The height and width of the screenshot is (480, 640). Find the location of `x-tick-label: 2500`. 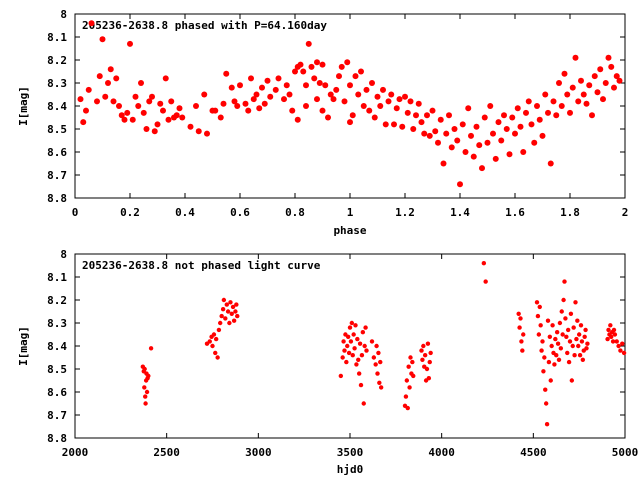

x-tick-label: 2500 is located at coordinates (166, 452).